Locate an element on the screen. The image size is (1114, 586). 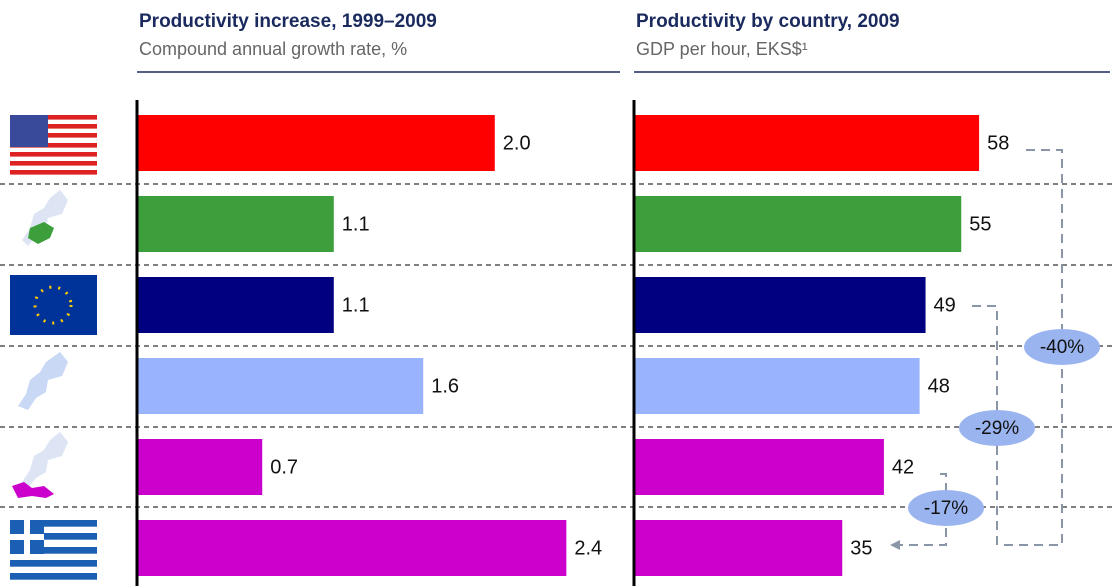
panel-title: Productivity by country, 2009 is located at coordinates (768, 21).